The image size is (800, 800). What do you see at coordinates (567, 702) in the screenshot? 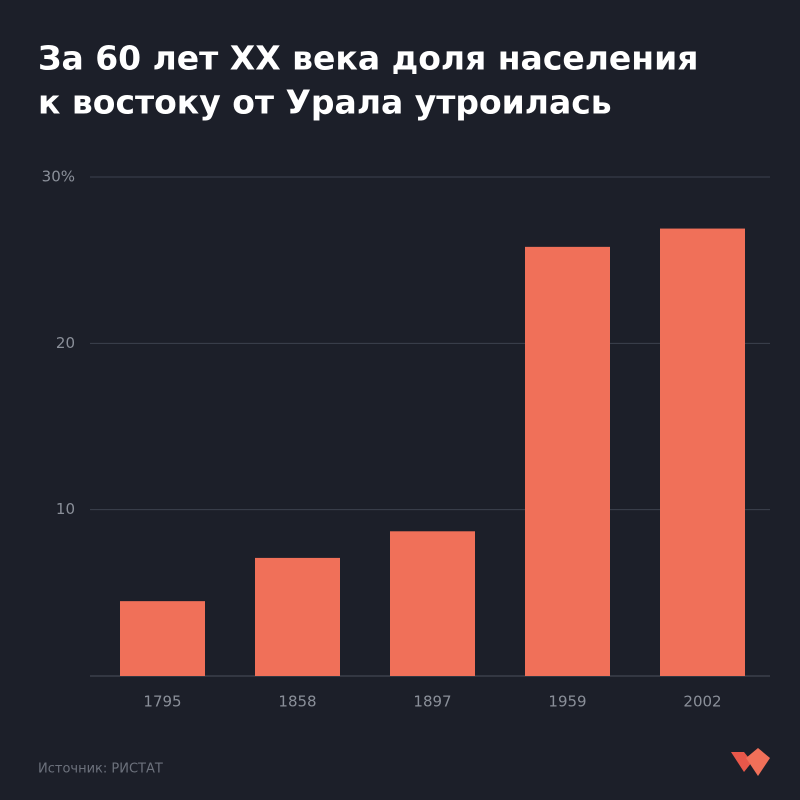
I see `x-tick-label: 1959` at bounding box center [567, 702].